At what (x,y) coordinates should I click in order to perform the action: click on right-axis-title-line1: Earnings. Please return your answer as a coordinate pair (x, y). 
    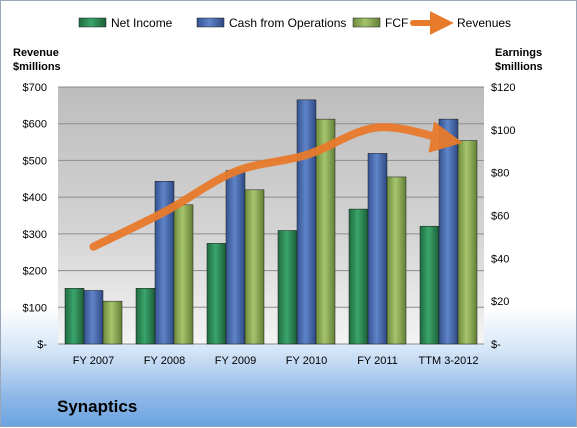
    Looking at the image, I should click on (518, 53).